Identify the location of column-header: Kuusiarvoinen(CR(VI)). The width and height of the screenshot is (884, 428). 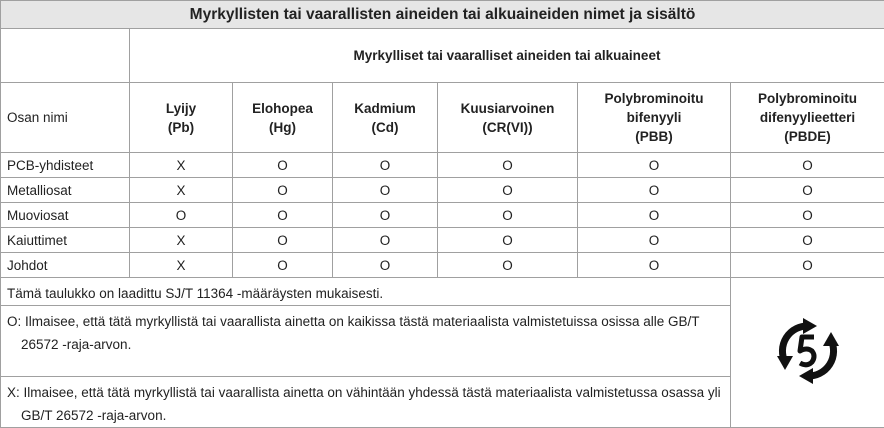
(508, 118).